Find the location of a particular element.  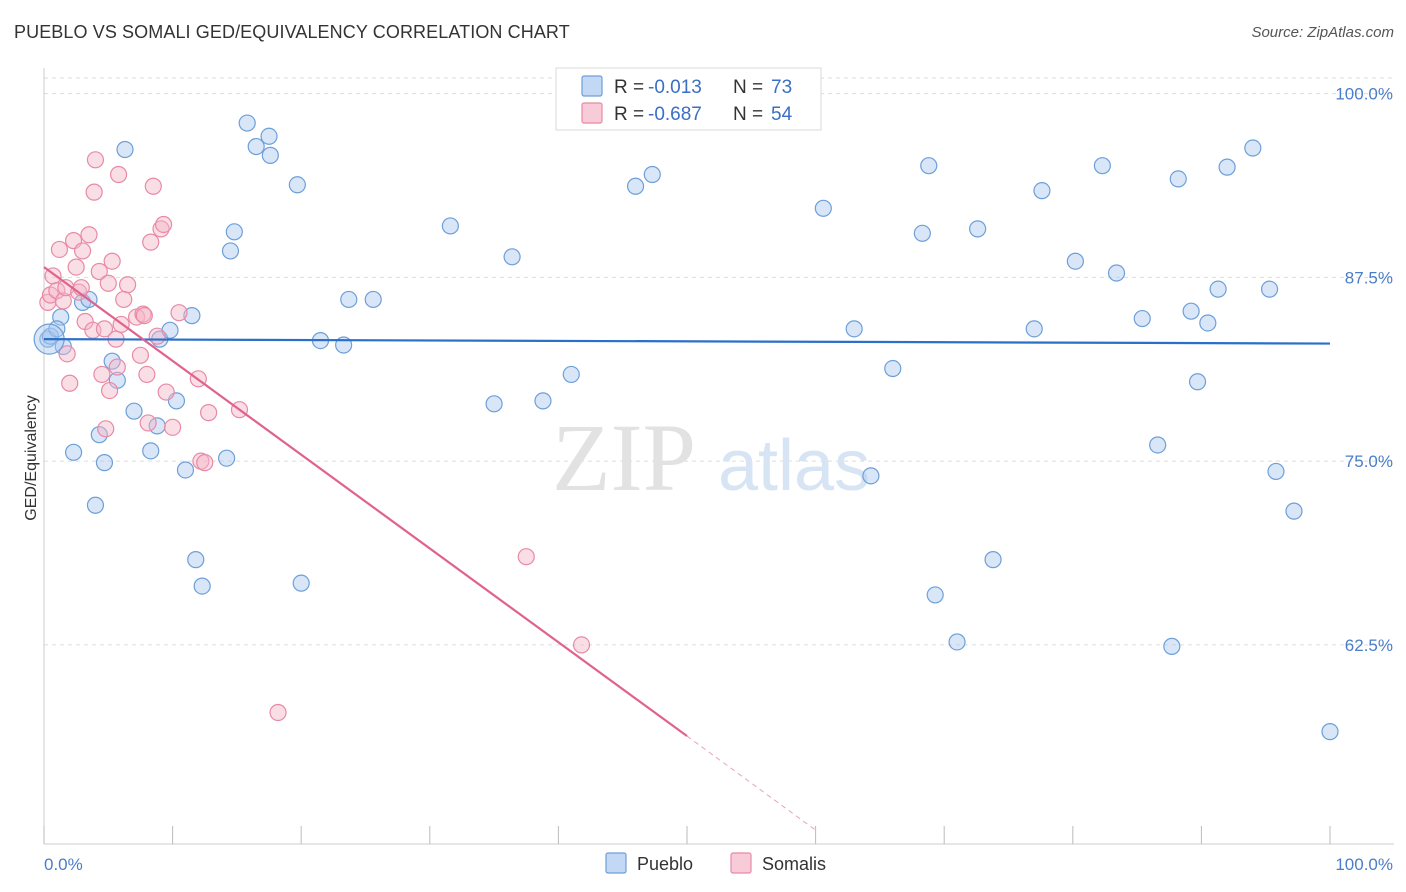

watermark-atlas: atlas is located at coordinates (794, 466).